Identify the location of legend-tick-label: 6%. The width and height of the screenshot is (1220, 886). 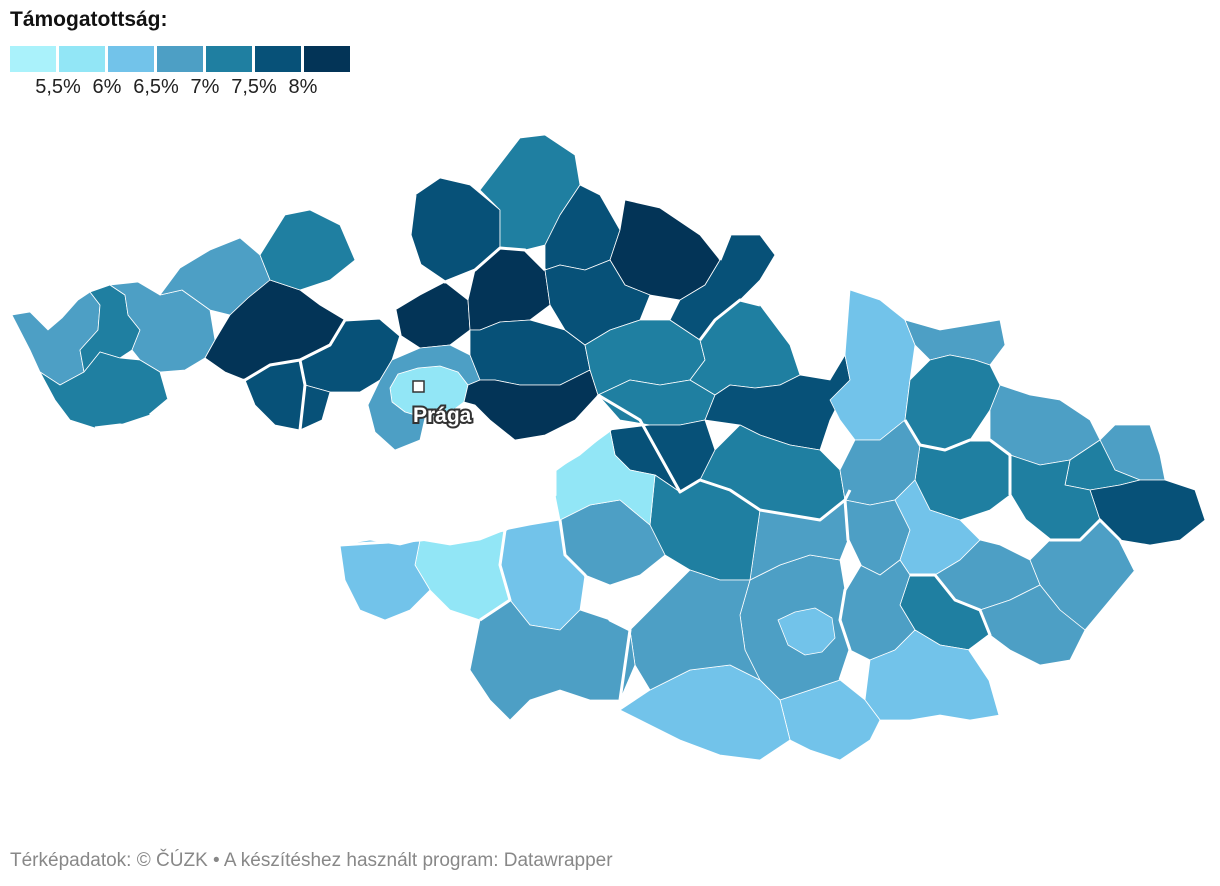
(107, 87).